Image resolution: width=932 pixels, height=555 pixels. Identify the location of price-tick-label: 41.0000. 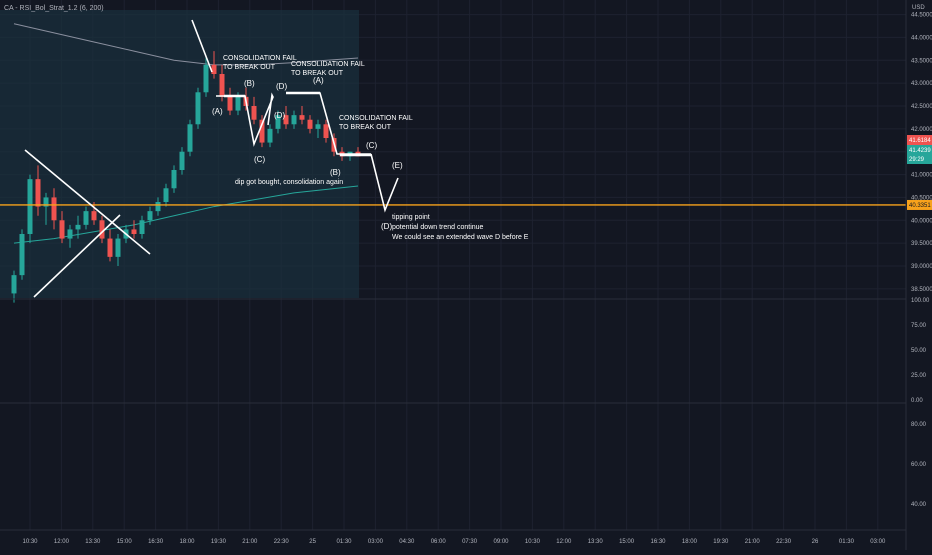
(921, 176).